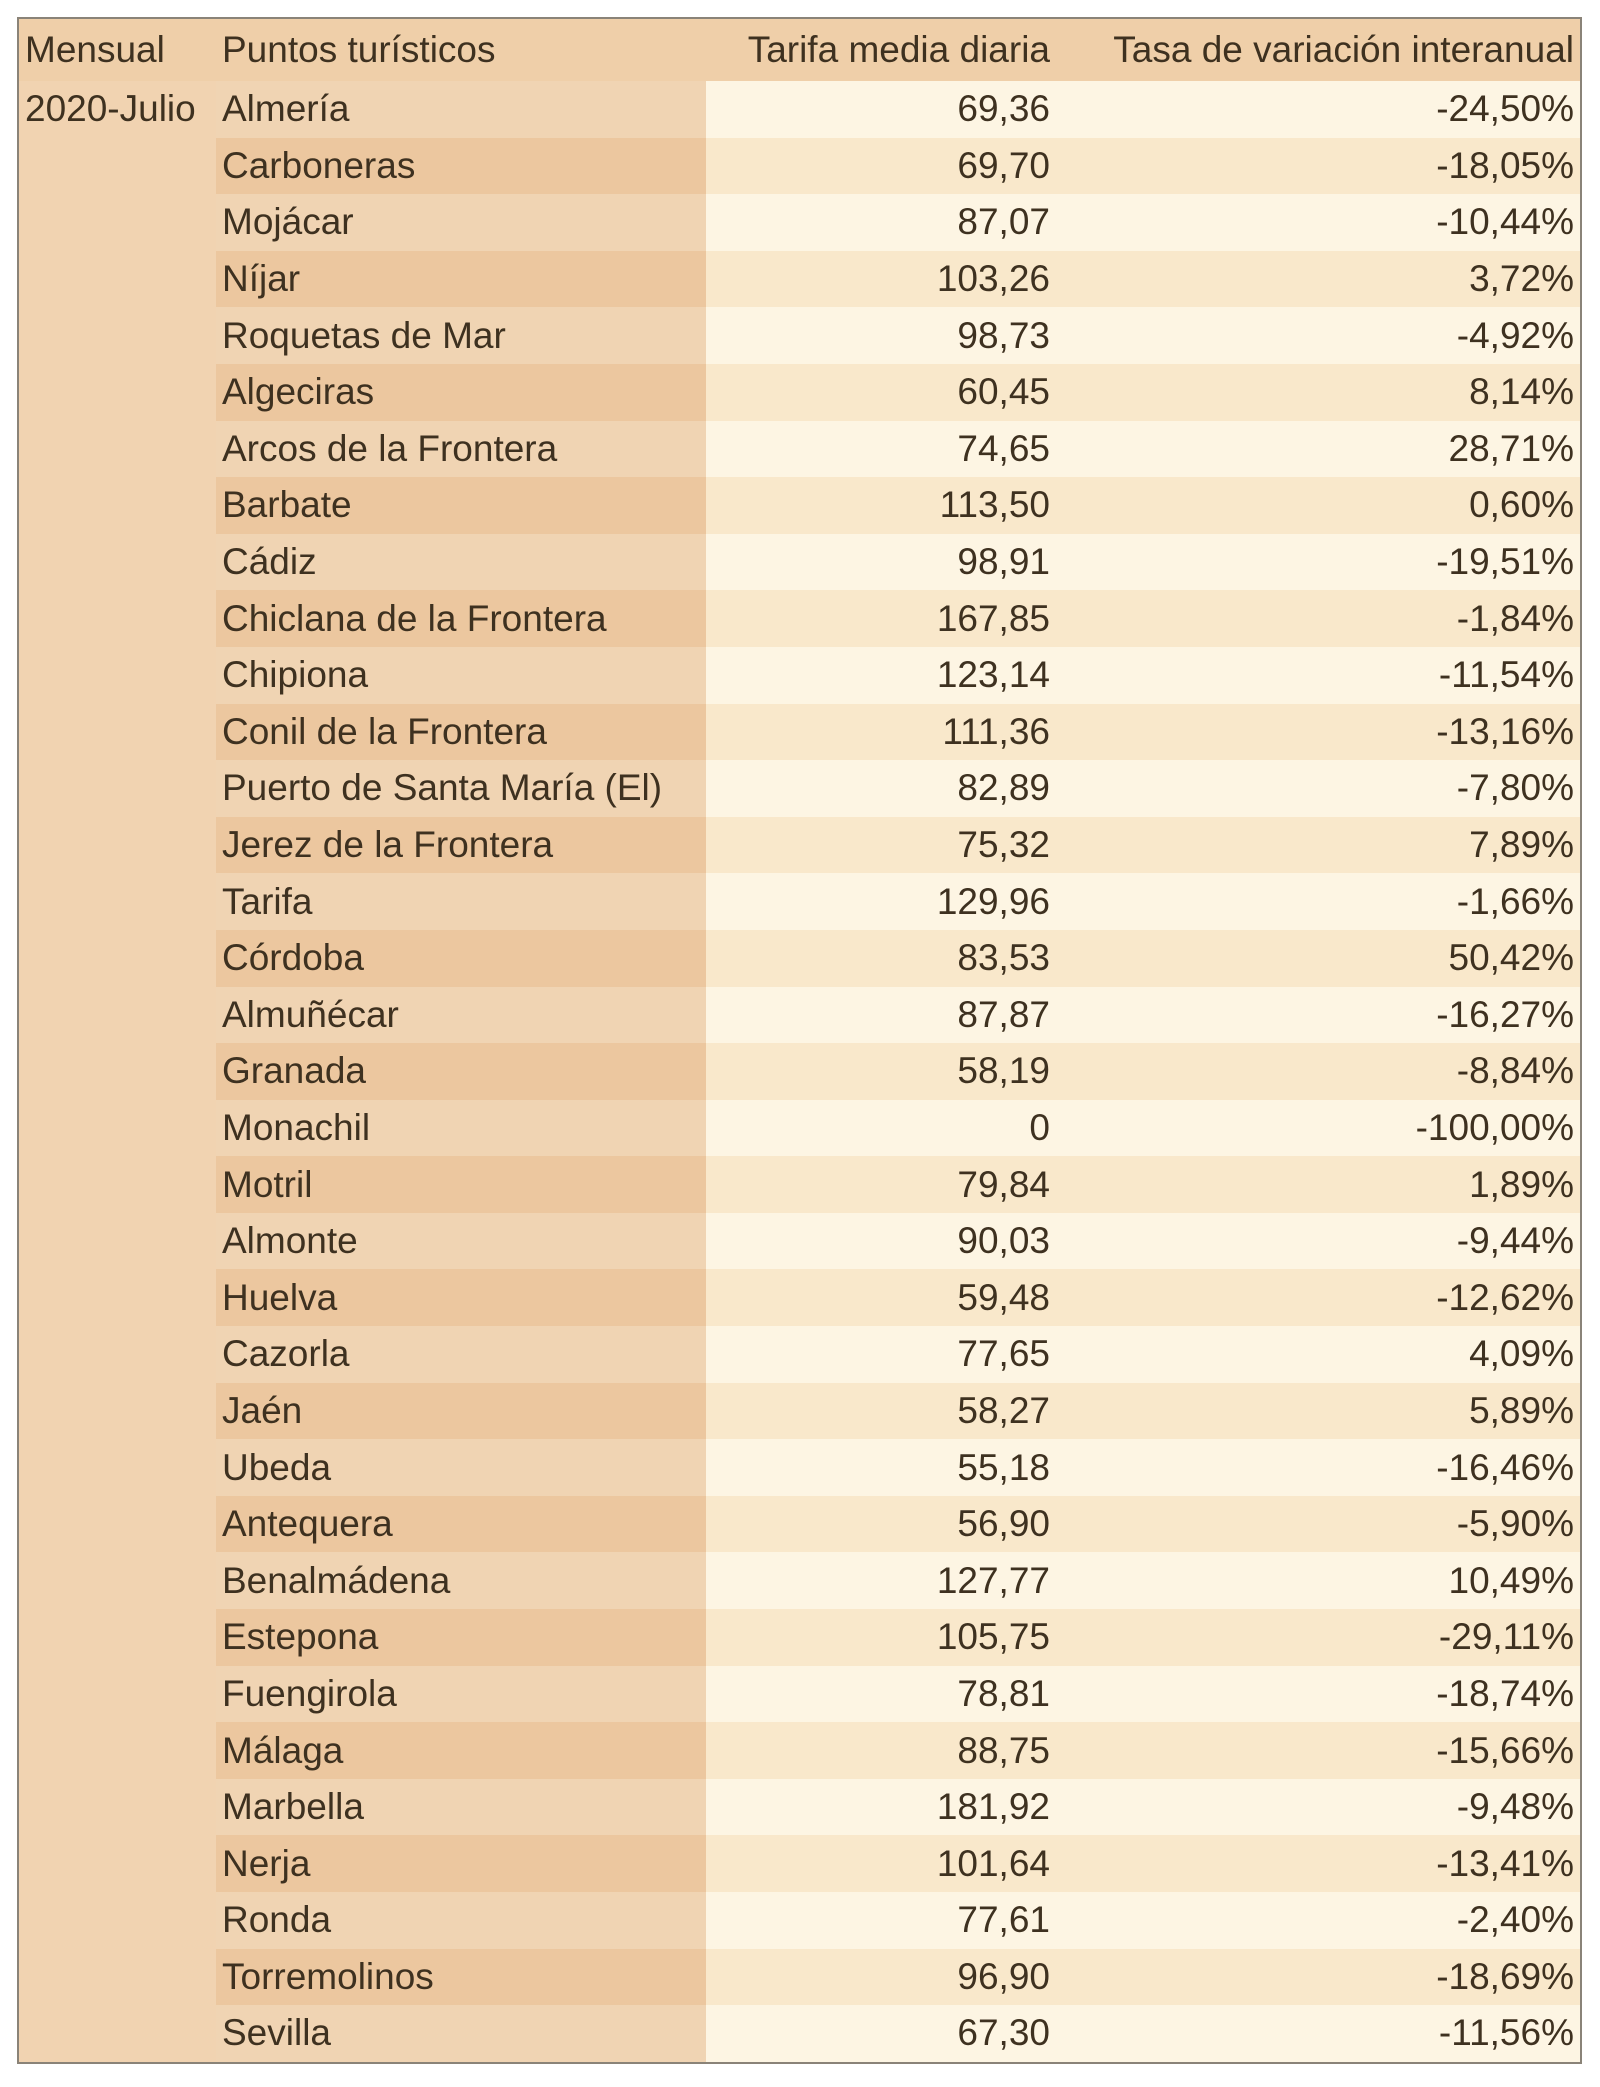  I want to click on tarifa-cell: 59,48, so click(881, 1298).